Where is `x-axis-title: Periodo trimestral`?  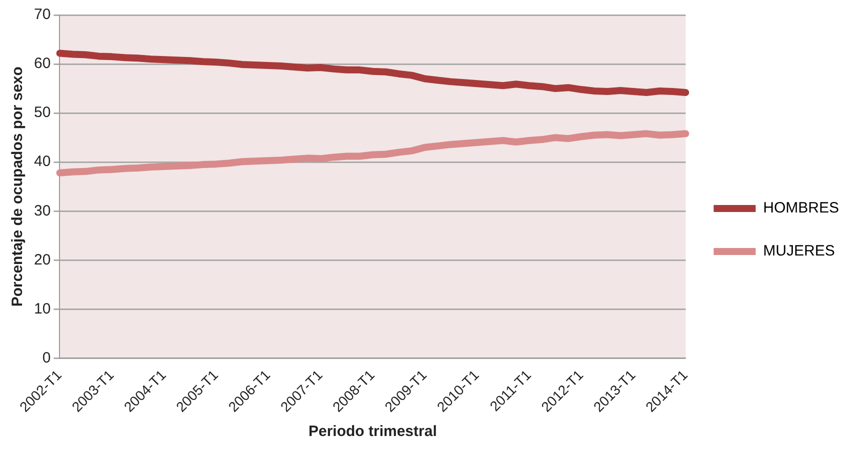 x-axis-title: Periodo trimestral is located at coordinates (372, 431).